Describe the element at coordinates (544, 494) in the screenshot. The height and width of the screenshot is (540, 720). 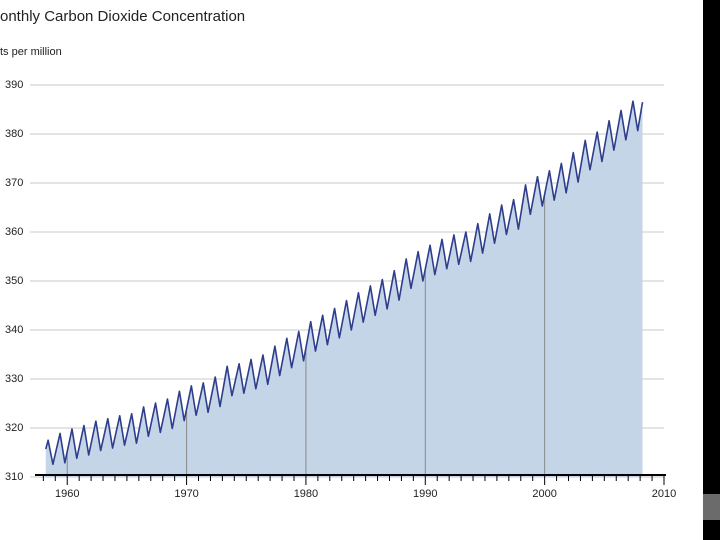
I see `x-tick-label: 2000` at that location.